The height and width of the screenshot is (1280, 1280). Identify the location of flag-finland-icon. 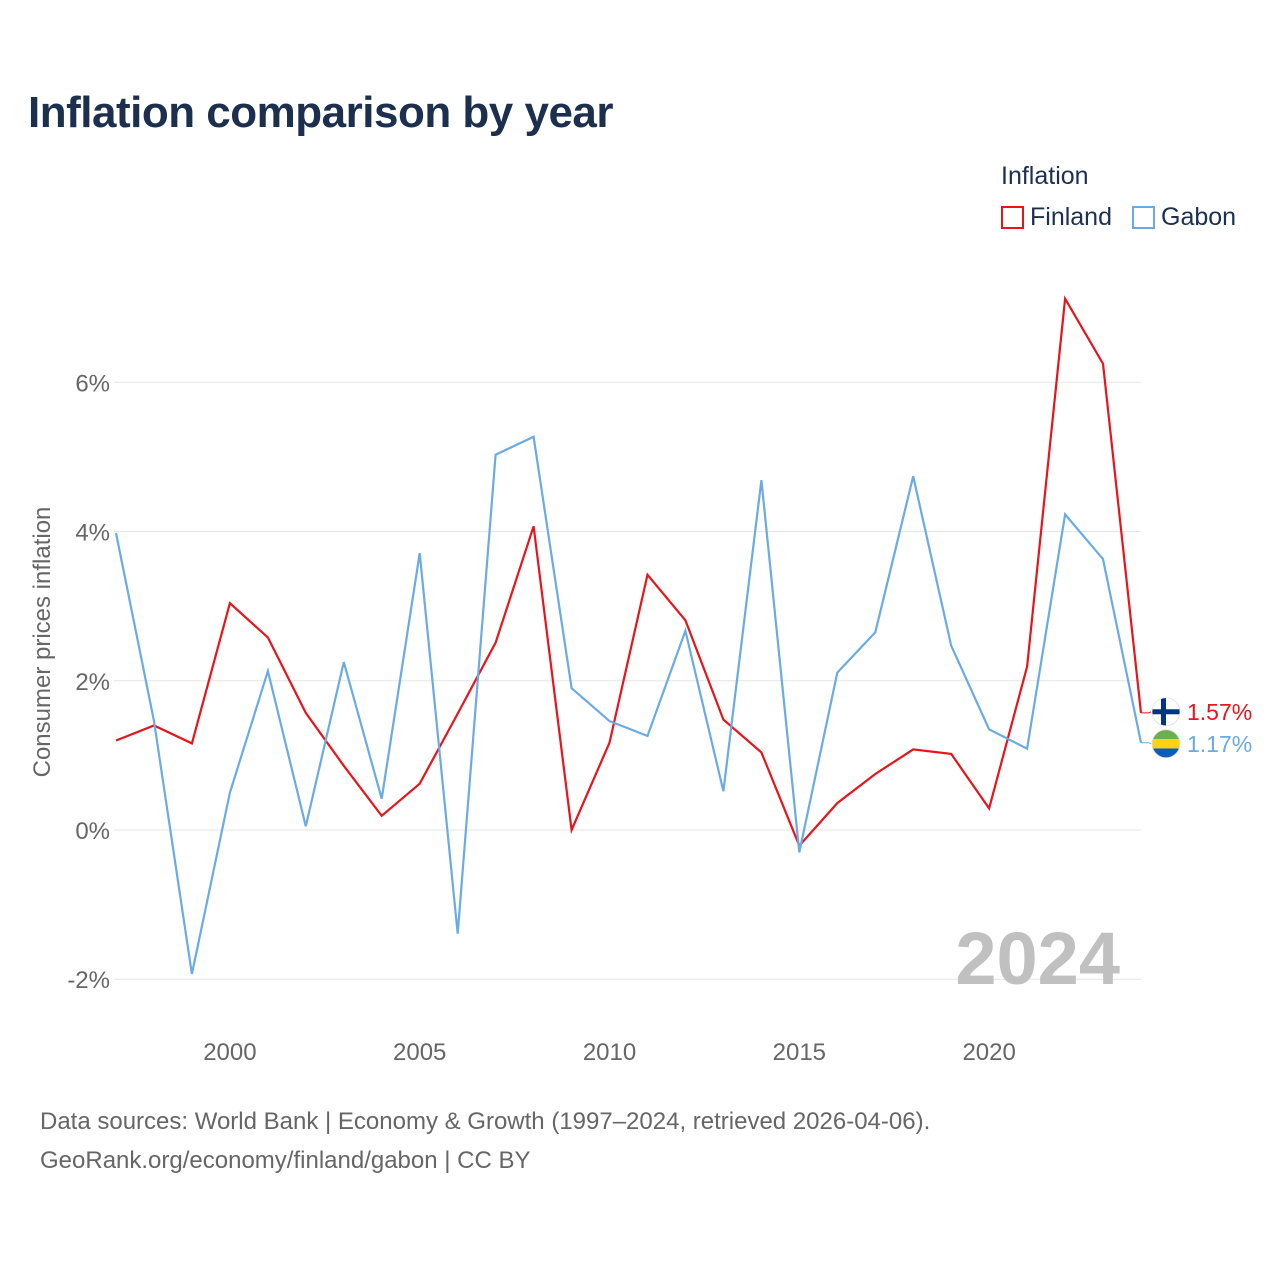
(1166, 712).